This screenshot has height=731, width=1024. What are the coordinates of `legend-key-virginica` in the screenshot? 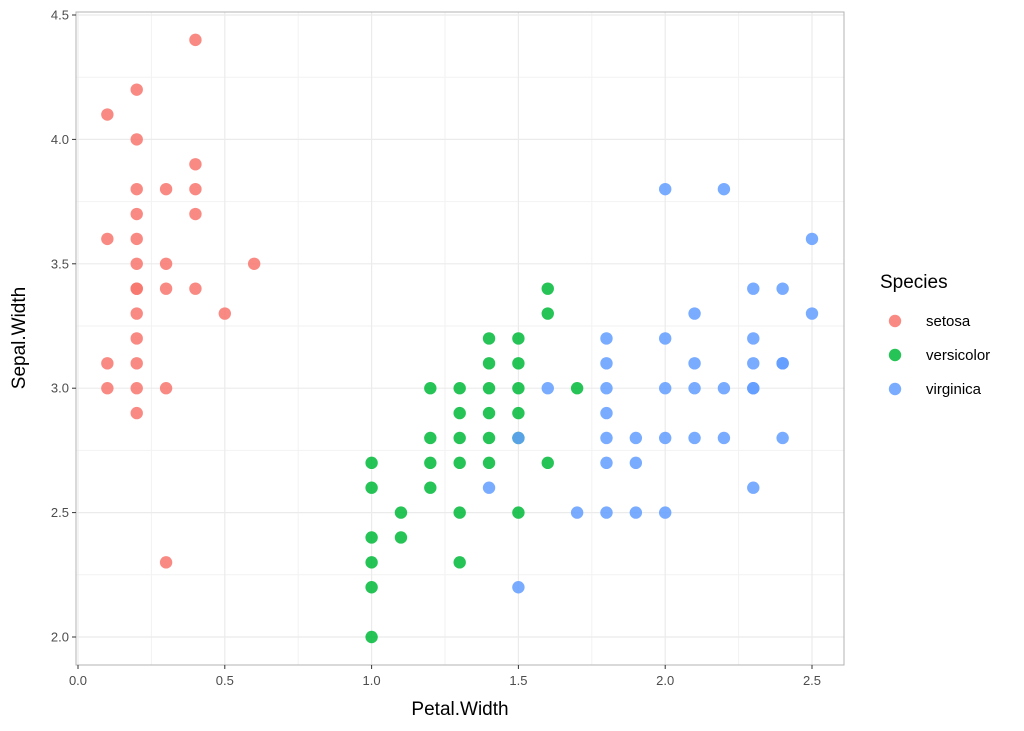 It's located at (895, 389).